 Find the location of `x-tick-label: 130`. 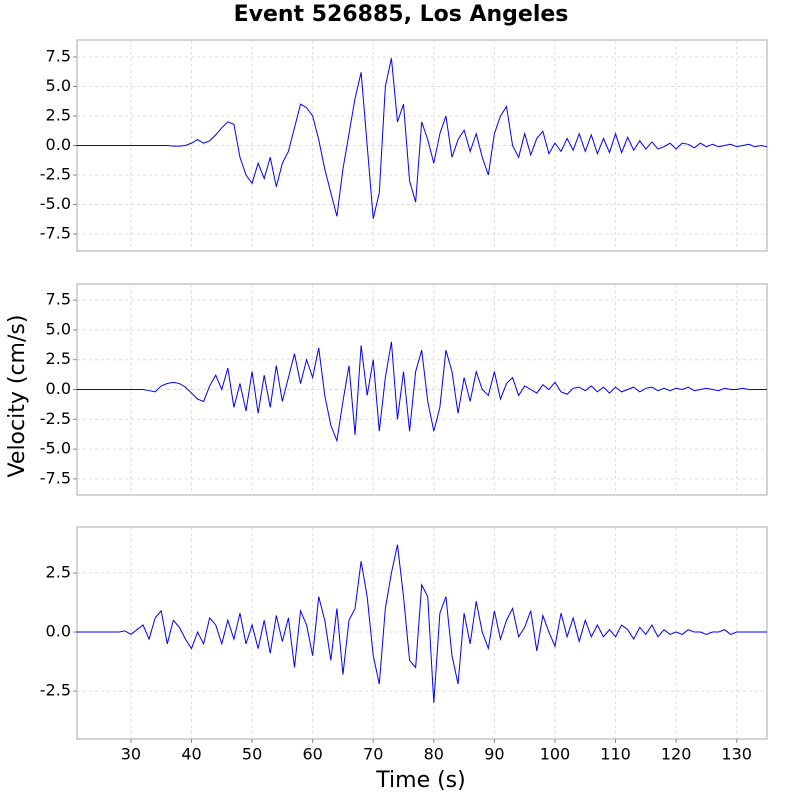

x-tick-label: 130 is located at coordinates (736, 754).